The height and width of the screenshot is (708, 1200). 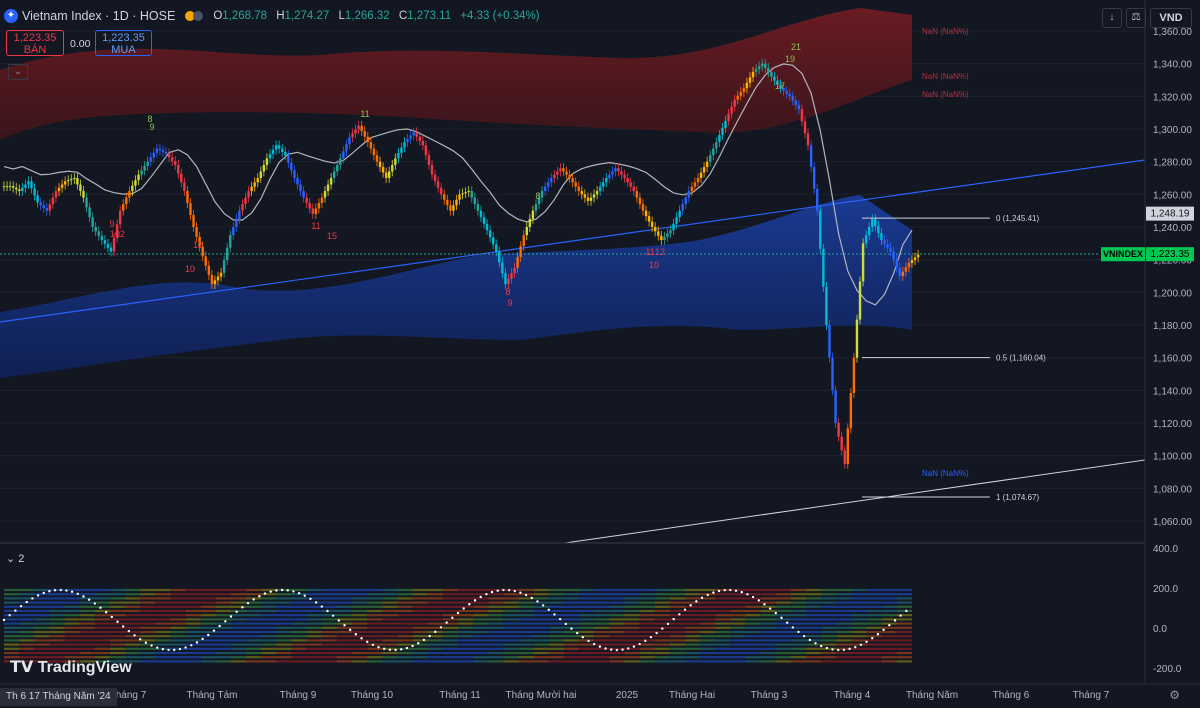 What do you see at coordinates (1021, 358) in the screenshot?
I see `fib-label: 0.5 (1,160.04)` at bounding box center [1021, 358].